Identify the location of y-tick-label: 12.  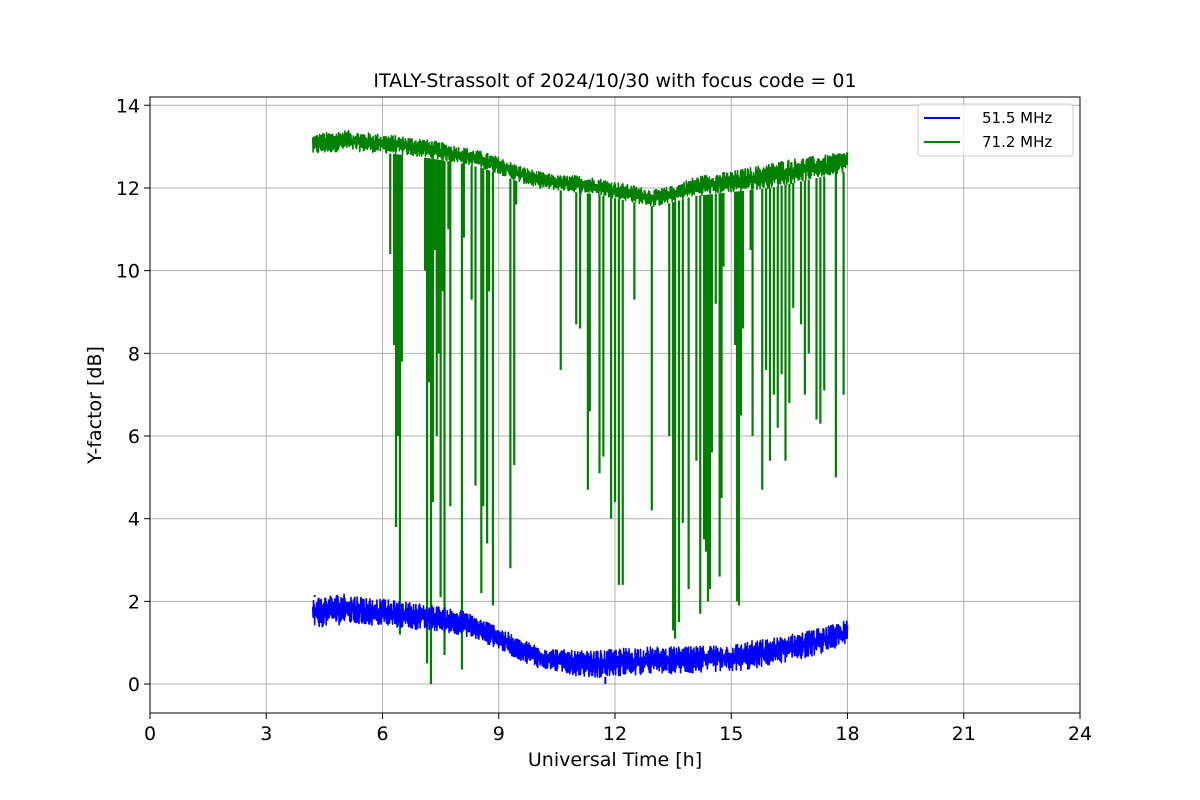
(128, 189).